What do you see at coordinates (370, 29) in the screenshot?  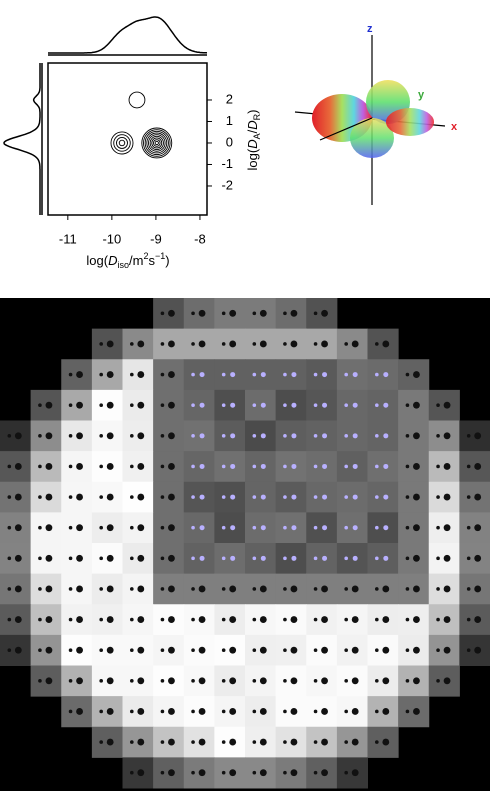 I see `glyph-axis-label: z` at bounding box center [370, 29].